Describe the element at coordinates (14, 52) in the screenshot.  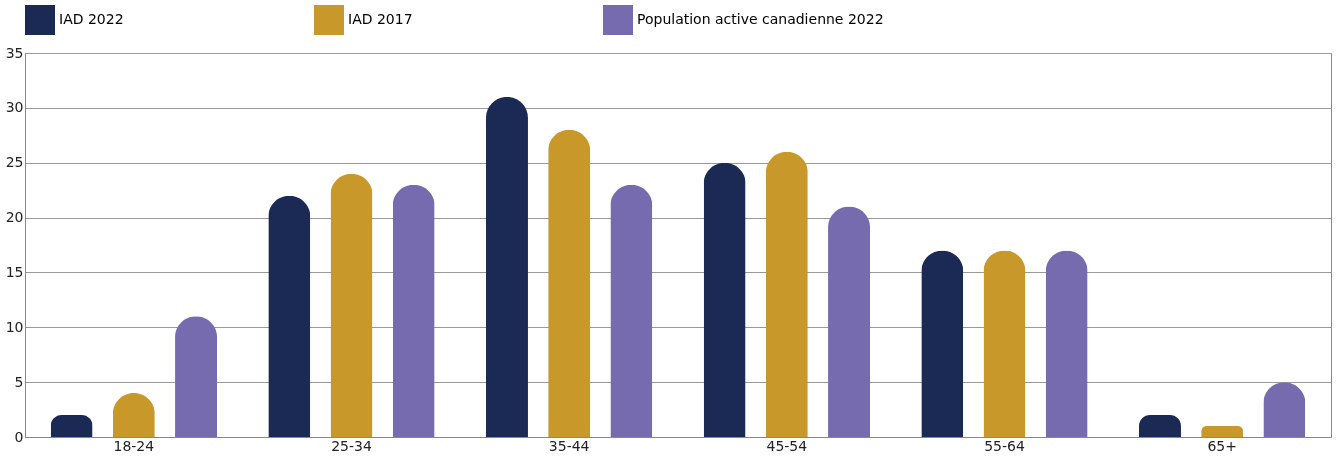
I see `y-tick-label: 35` at that location.